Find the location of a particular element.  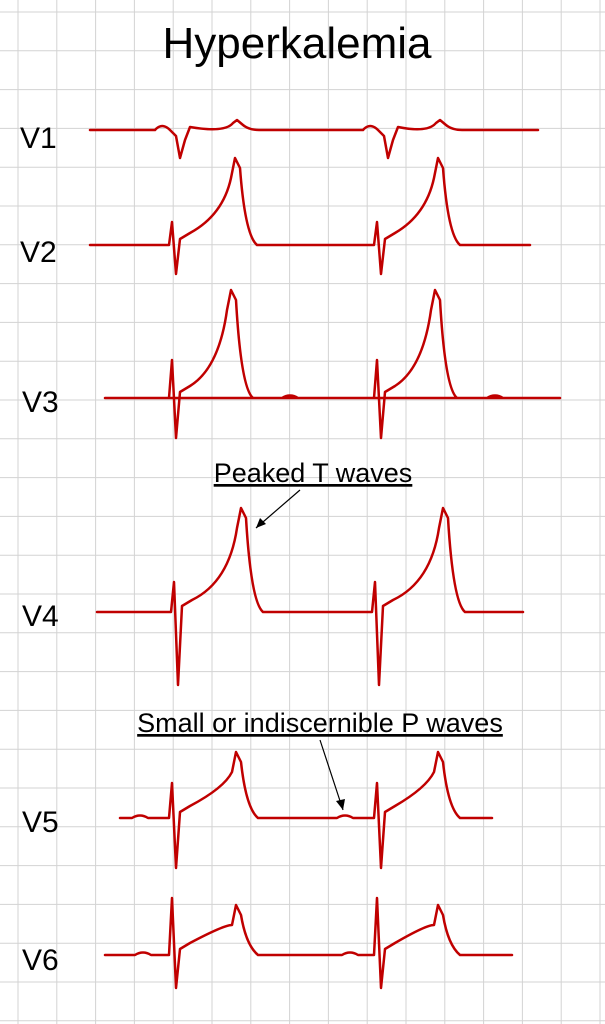

annotation: Small or indiscernible P waves is located at coordinates (320, 723).